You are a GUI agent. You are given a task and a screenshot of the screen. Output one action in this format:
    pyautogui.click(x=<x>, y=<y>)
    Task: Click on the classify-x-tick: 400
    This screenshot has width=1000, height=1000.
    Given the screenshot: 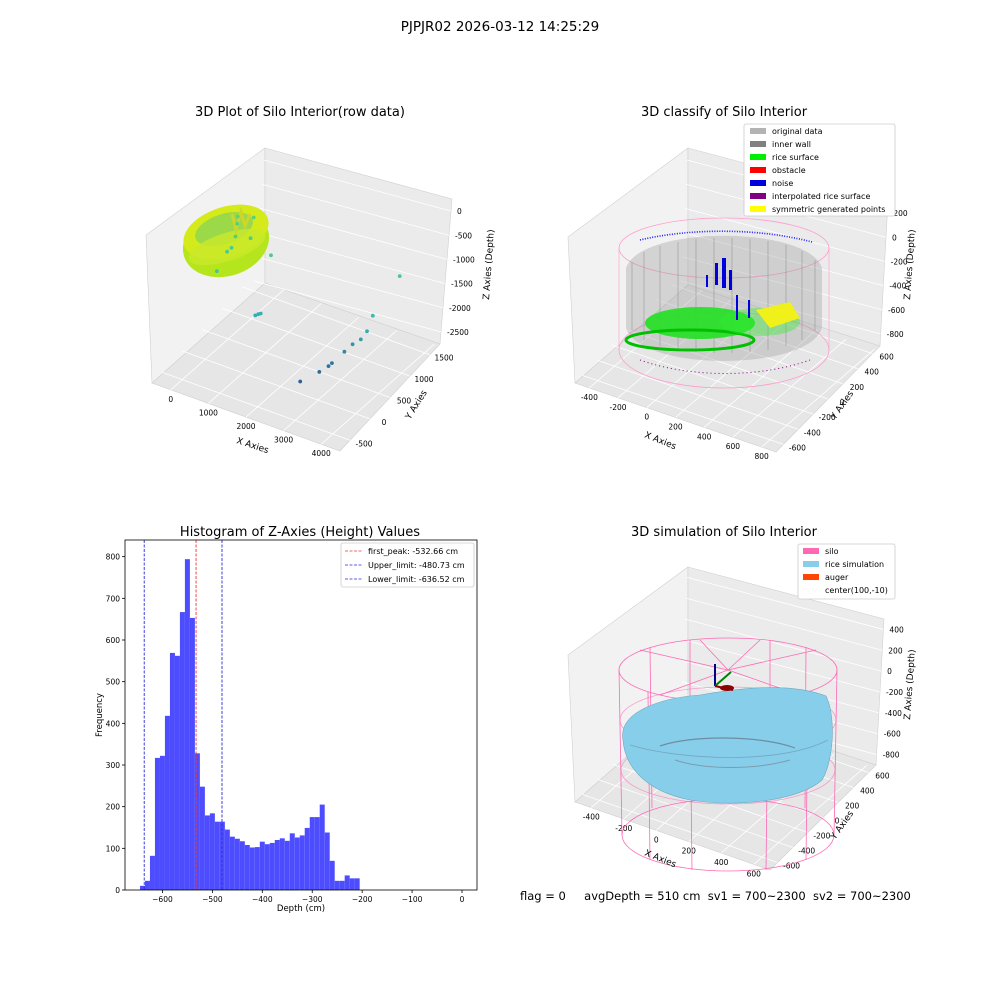 What is the action you would take?
    pyautogui.click(x=704, y=436)
    